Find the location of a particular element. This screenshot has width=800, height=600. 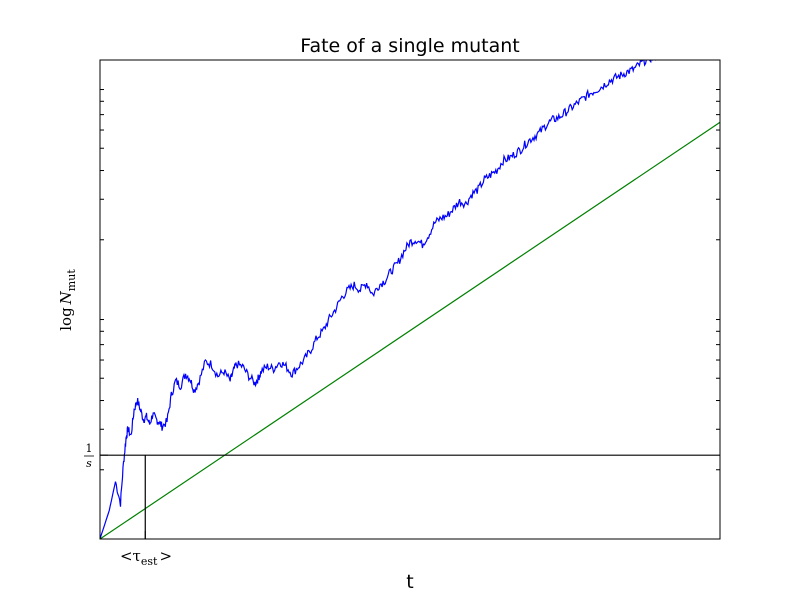

y-label-var: N is located at coordinates (66, 297).